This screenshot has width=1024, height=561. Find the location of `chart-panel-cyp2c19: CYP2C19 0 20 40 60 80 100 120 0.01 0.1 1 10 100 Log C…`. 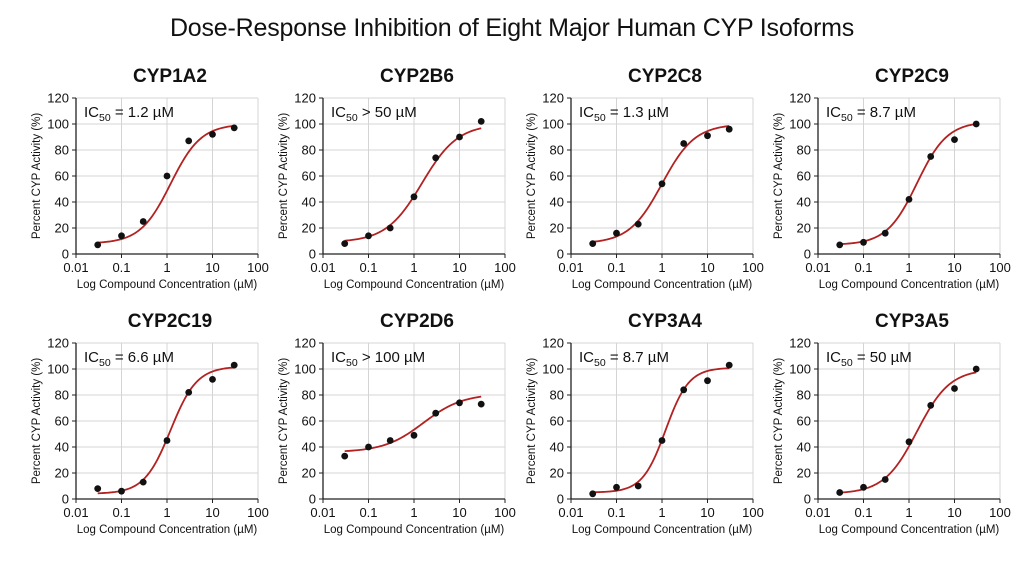

chart-panel-cyp2c19: CYP2C19 0 20 40 60 80 100 120 0.01 0.1 1 10 100 Log C… is located at coordinates (134, 436).